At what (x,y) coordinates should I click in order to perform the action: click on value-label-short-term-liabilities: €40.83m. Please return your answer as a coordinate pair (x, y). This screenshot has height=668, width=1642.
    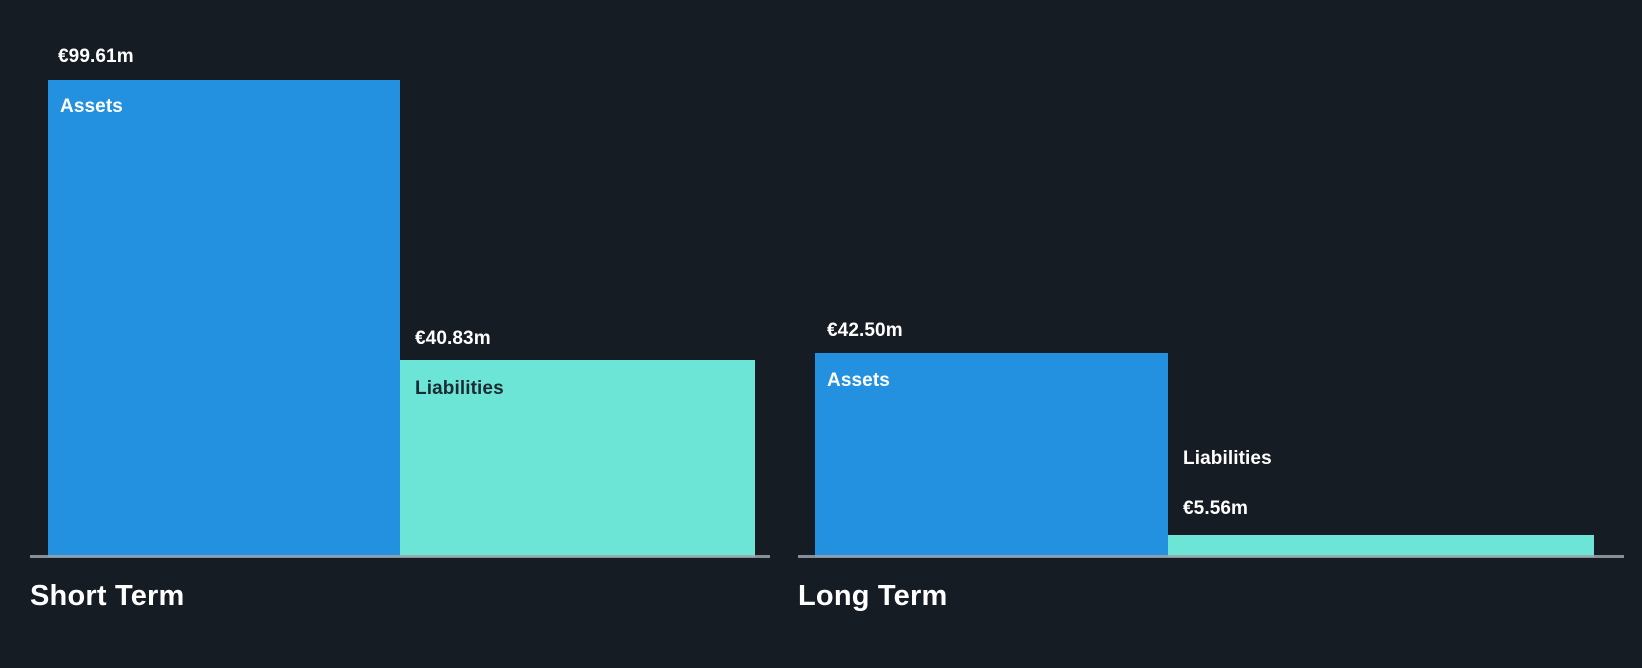
    Looking at the image, I should click on (453, 338).